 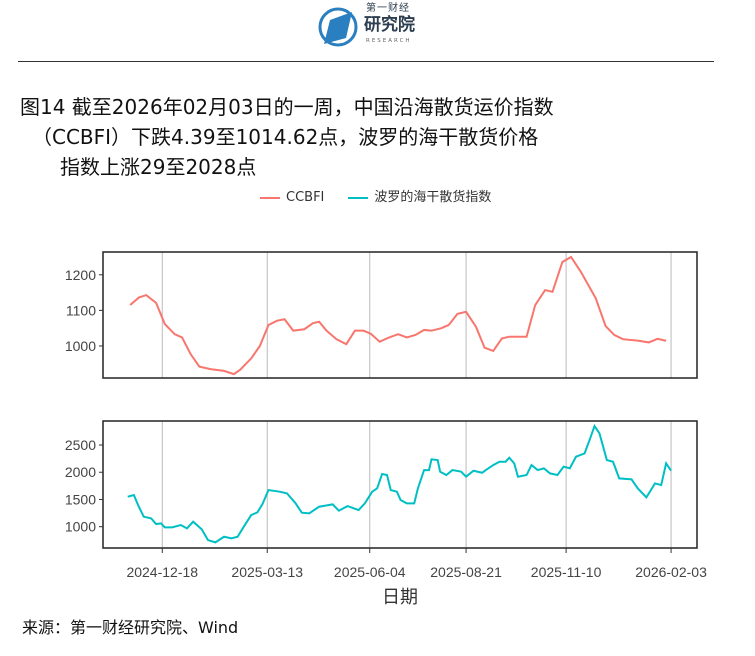 What do you see at coordinates (80, 275) in the screenshot?
I see `y-tick-label: 1200` at bounding box center [80, 275].